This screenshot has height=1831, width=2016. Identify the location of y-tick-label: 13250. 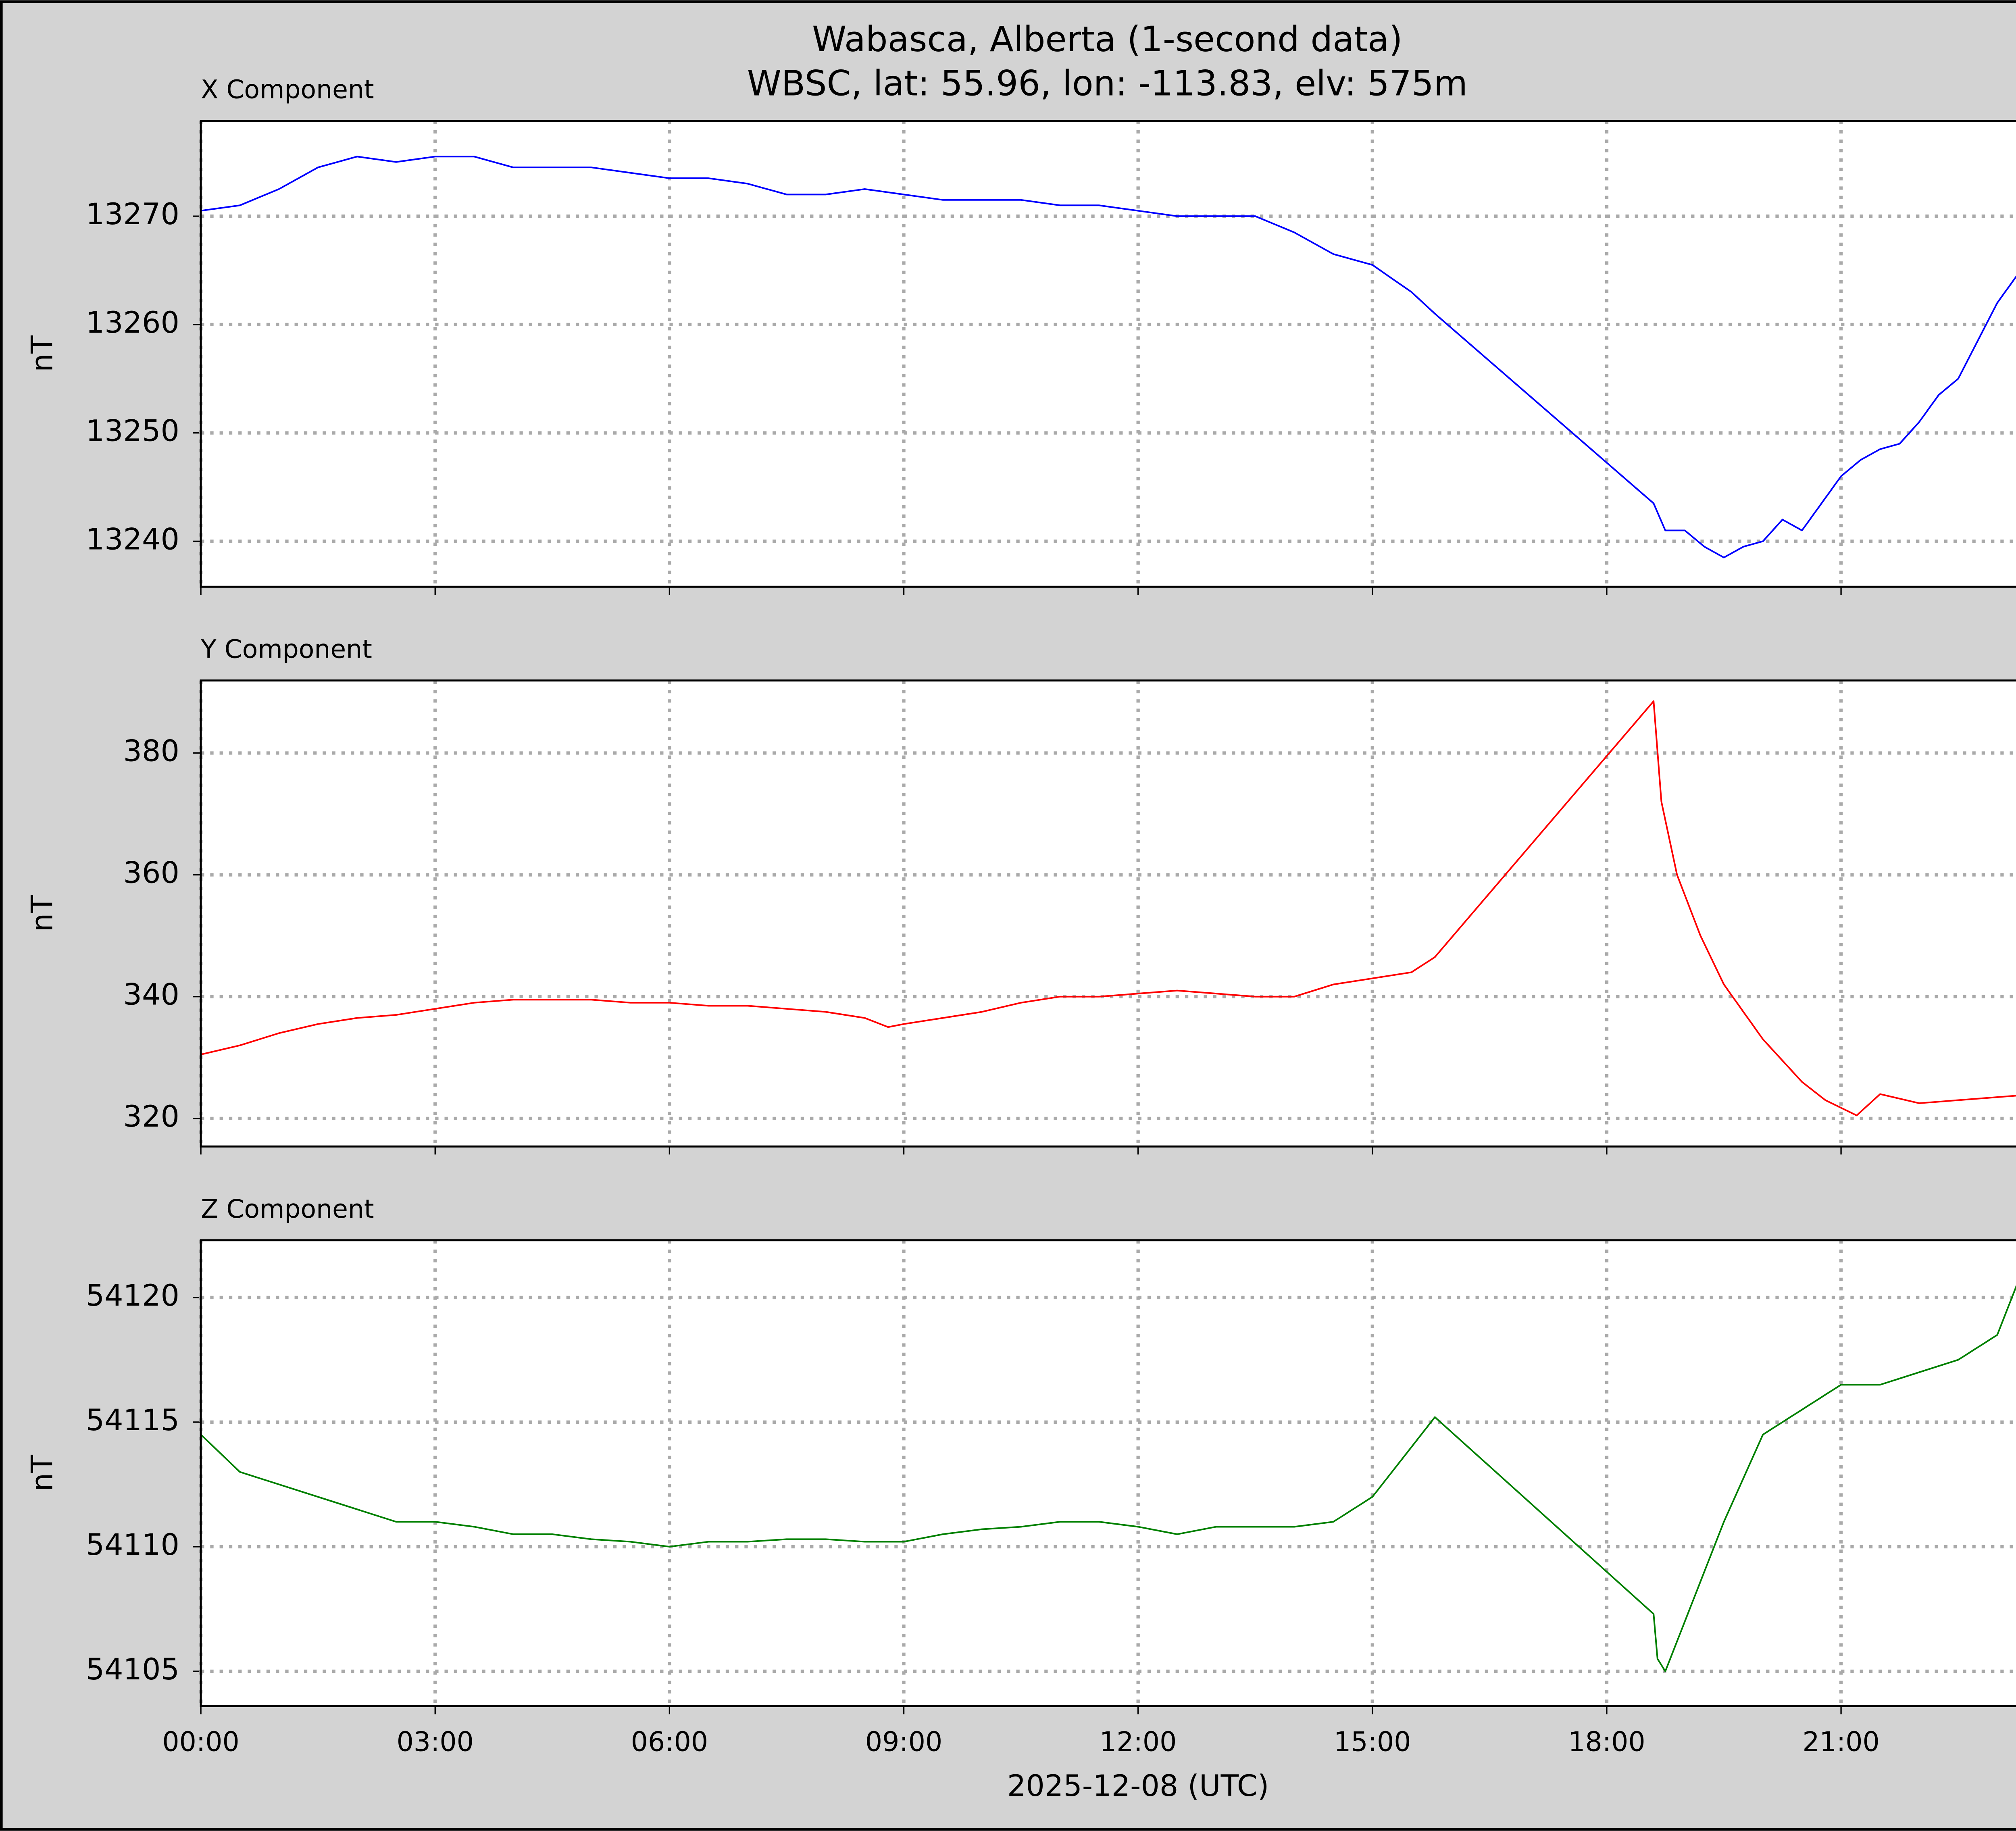
(132, 431).